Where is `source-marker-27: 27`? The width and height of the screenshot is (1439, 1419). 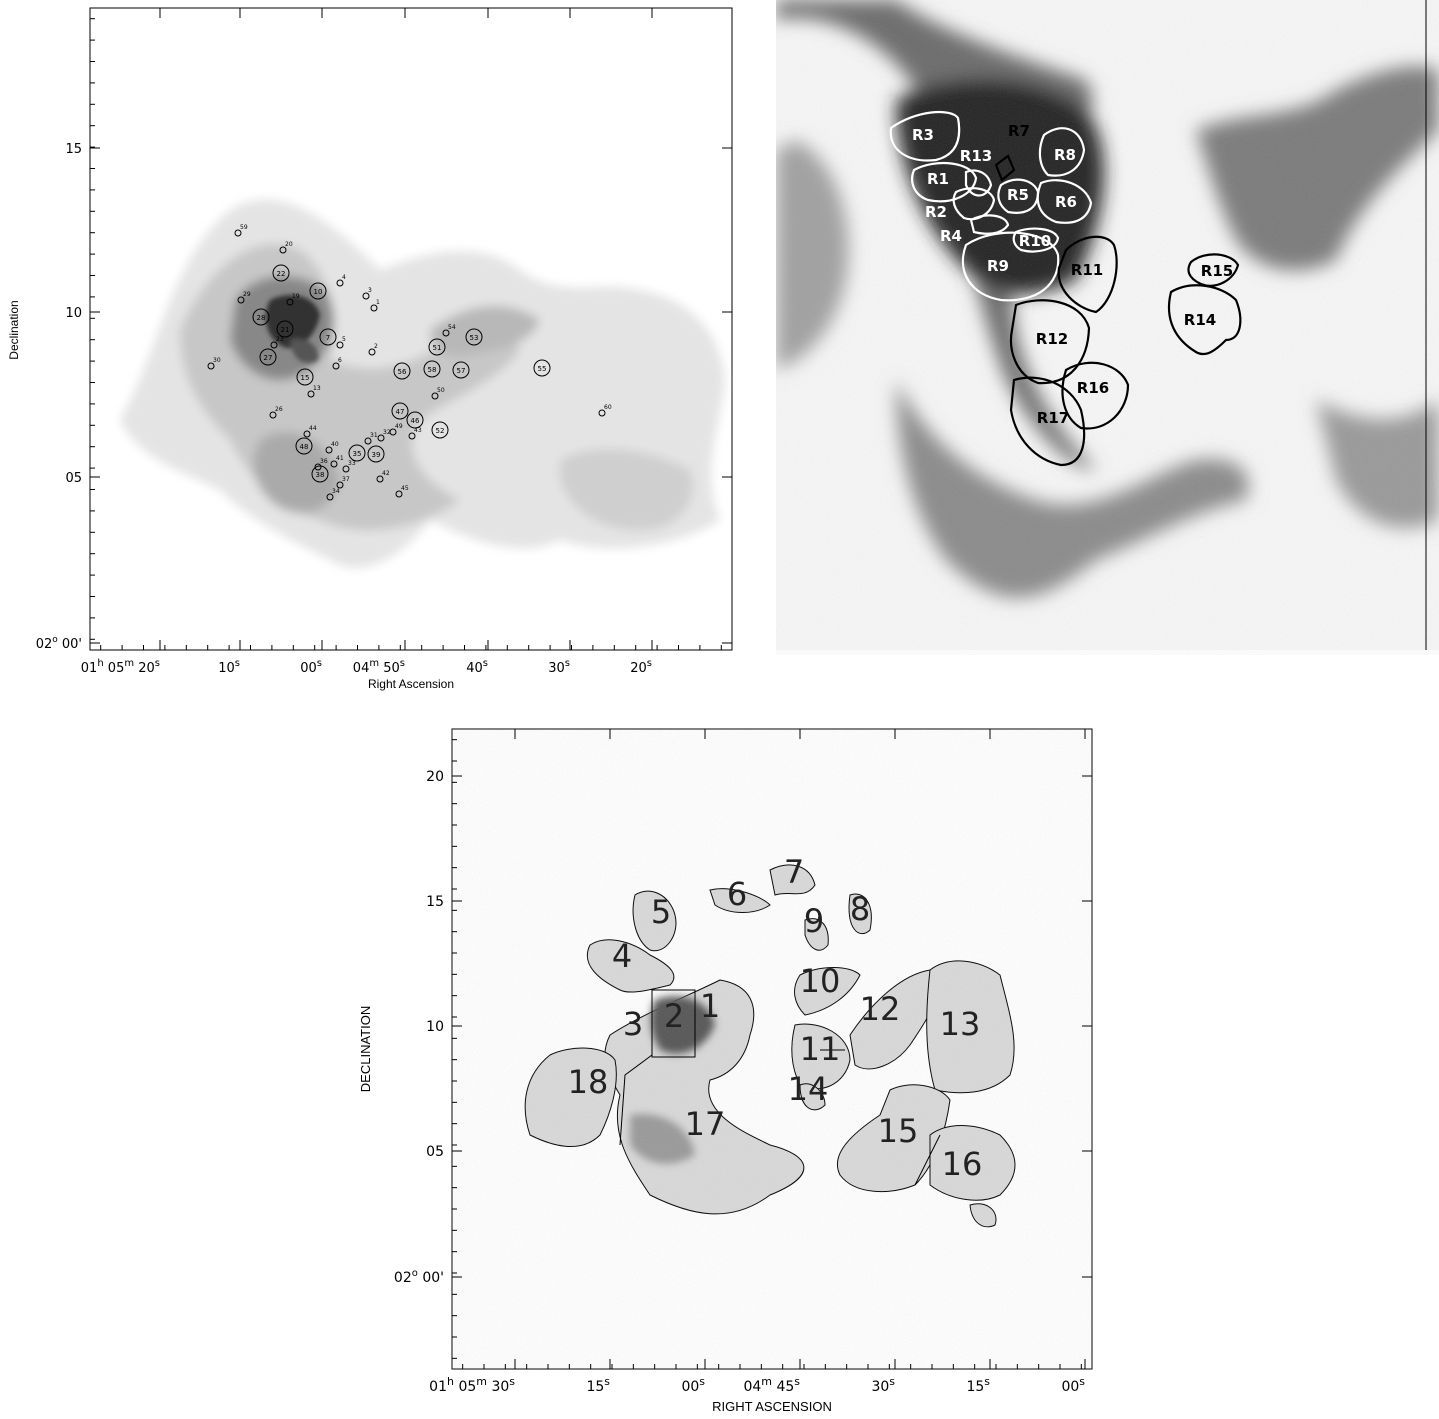 source-marker-27: 27 is located at coordinates (268, 357).